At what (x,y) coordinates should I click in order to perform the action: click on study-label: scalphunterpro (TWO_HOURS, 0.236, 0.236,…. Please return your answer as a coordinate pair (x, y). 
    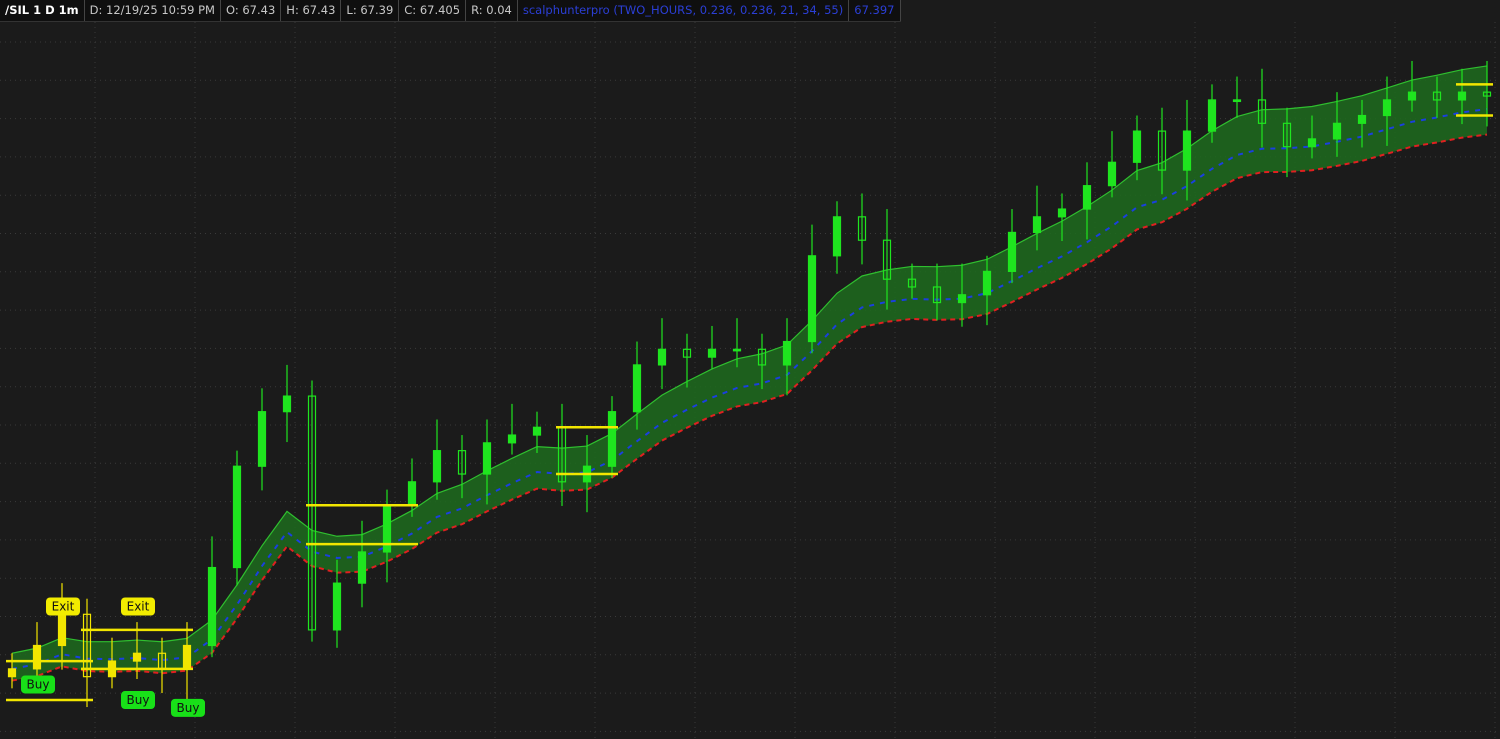
    Looking at the image, I should click on (684, 10).